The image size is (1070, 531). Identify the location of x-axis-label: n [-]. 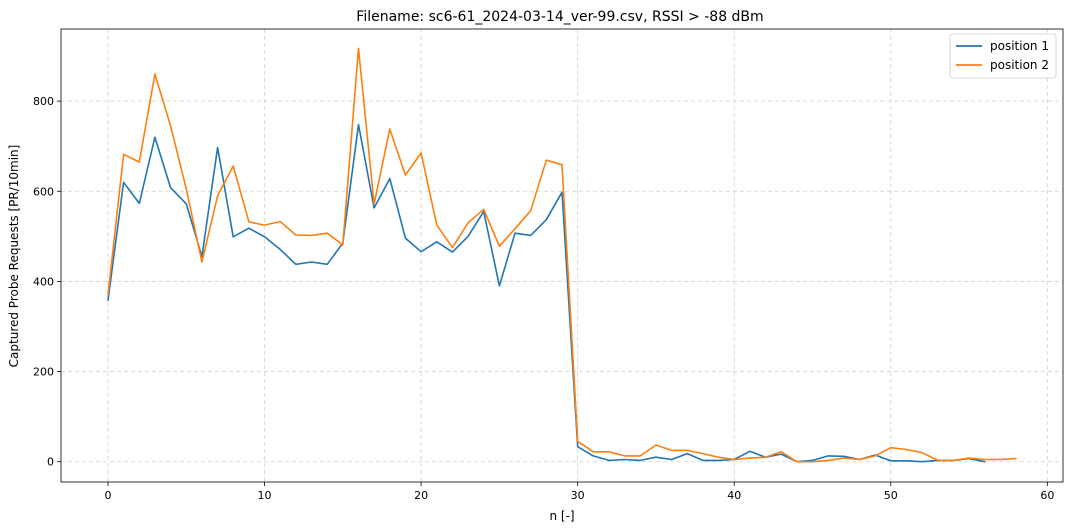
(561, 516).